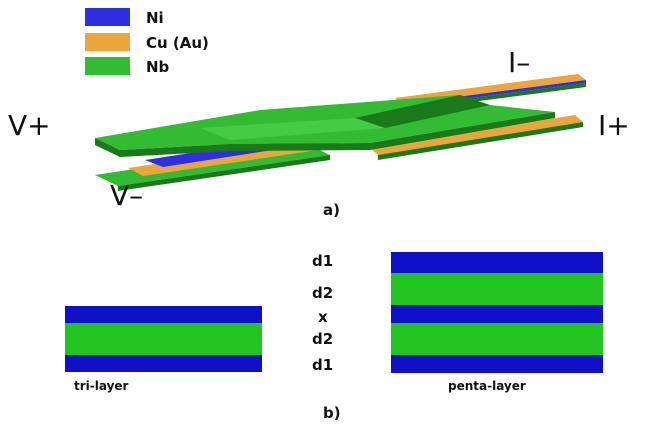  I want to click on legend-label-nb: Nb, so click(158, 67).